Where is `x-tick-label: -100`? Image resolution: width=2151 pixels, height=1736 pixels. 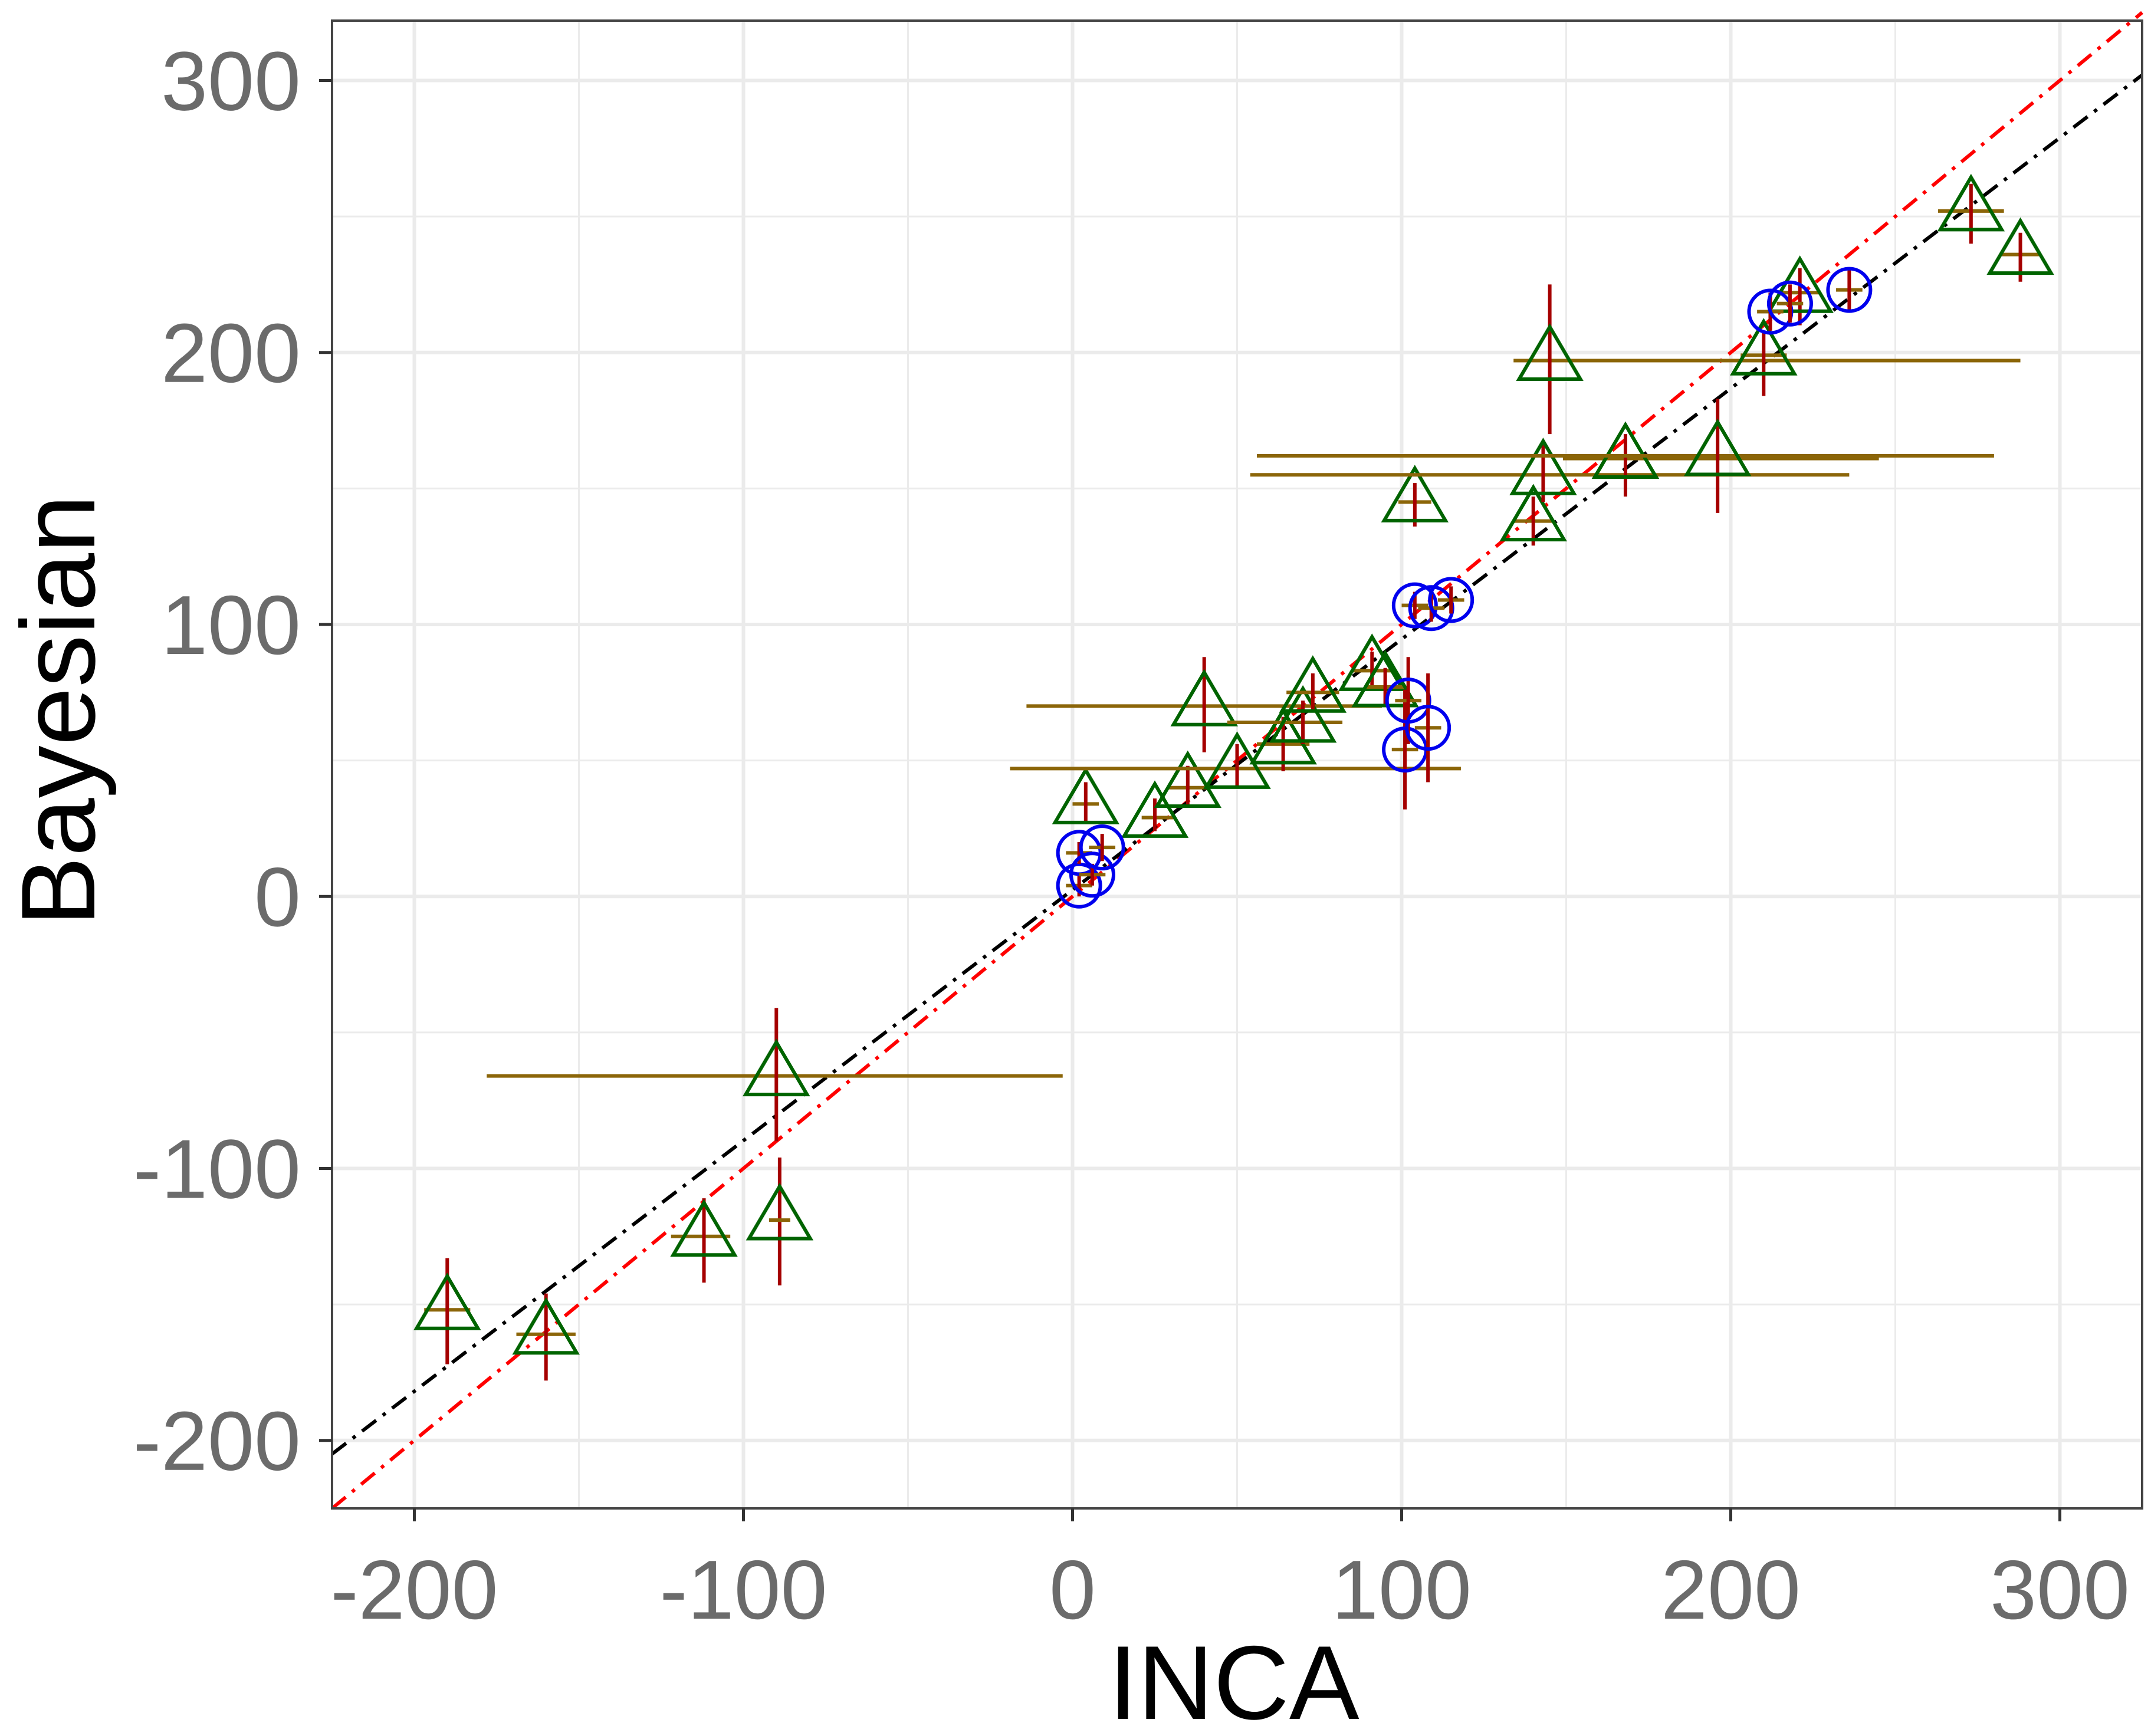 x-tick-label: -100 is located at coordinates (743, 1590).